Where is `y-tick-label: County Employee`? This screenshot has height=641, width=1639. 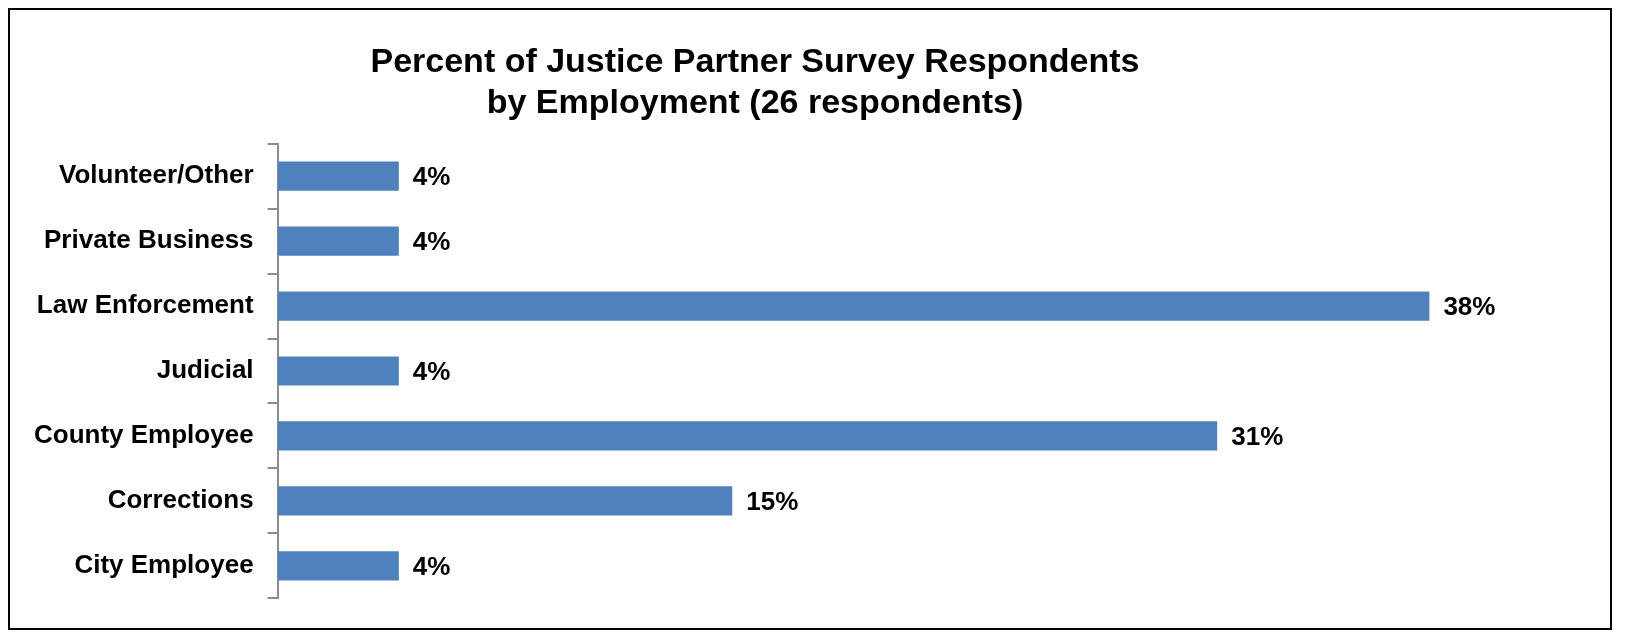 y-tick-label: County Employee is located at coordinates (144, 434).